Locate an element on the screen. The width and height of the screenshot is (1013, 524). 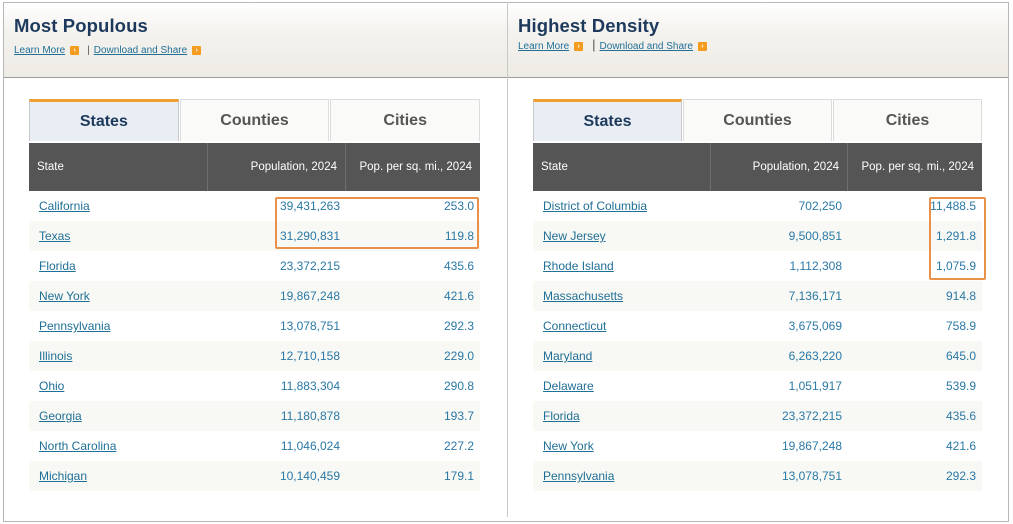
state-link: Ohio is located at coordinates (52, 386).